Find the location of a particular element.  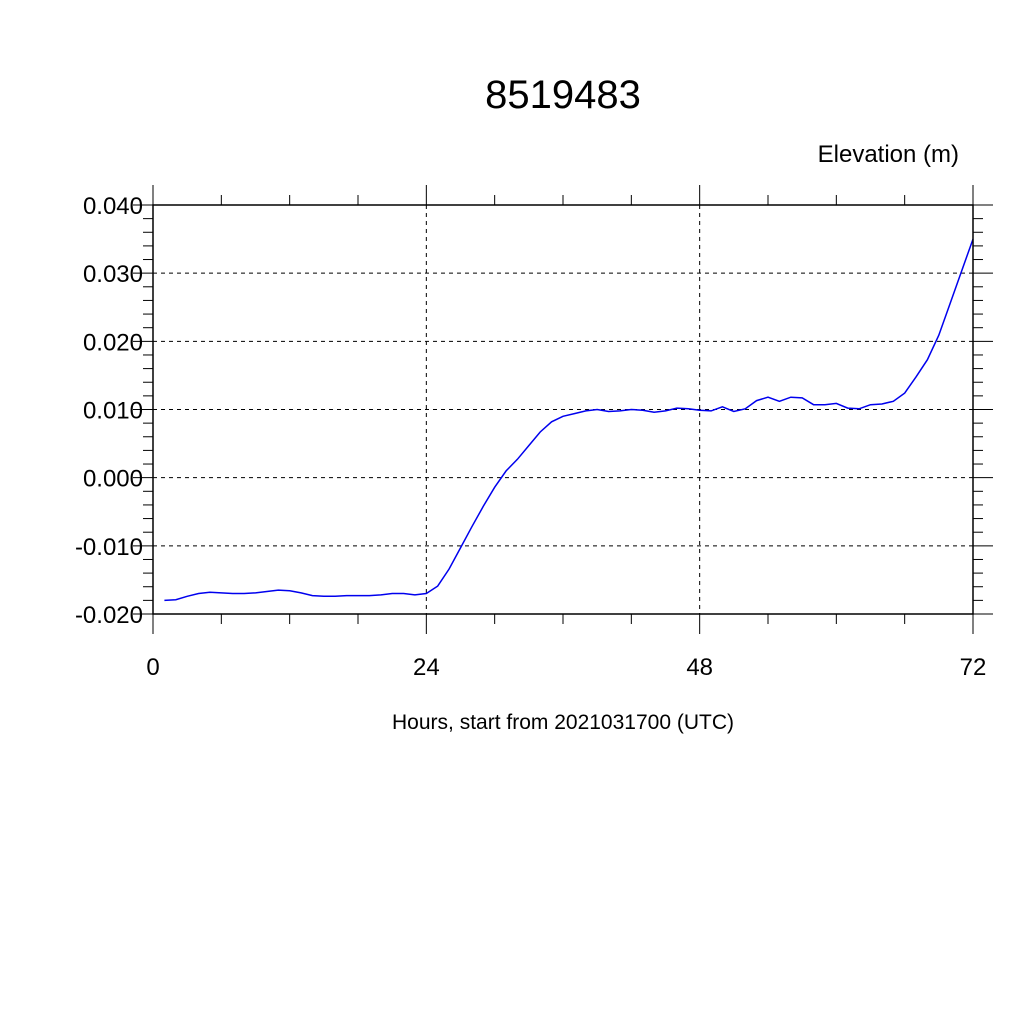

chart-title: 8519483 is located at coordinates (563, 95).